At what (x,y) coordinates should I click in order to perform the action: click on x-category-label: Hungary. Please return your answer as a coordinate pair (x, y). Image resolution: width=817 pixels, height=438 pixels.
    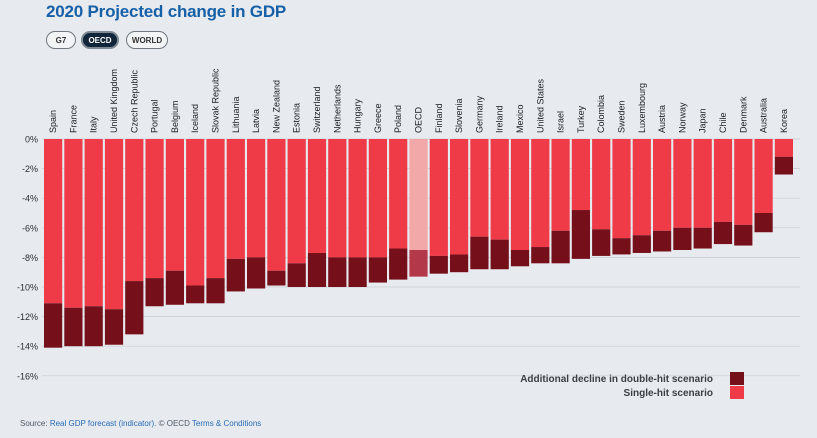
    Looking at the image, I should click on (358, 115).